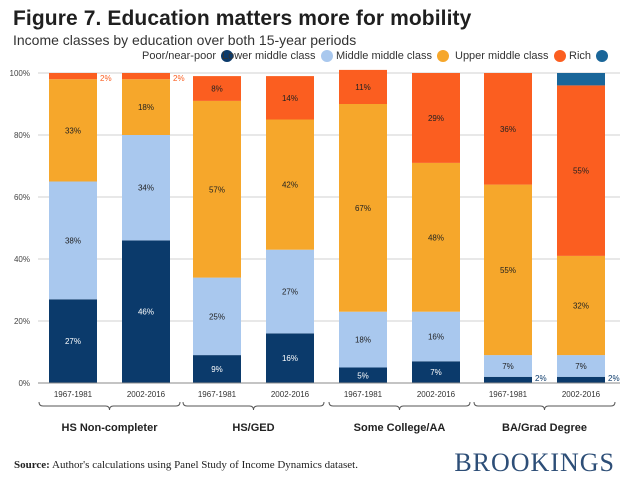  Describe the element at coordinates (502, 56) in the screenshot. I see `legend-label-upper-middle: Upper middle class` at that location.